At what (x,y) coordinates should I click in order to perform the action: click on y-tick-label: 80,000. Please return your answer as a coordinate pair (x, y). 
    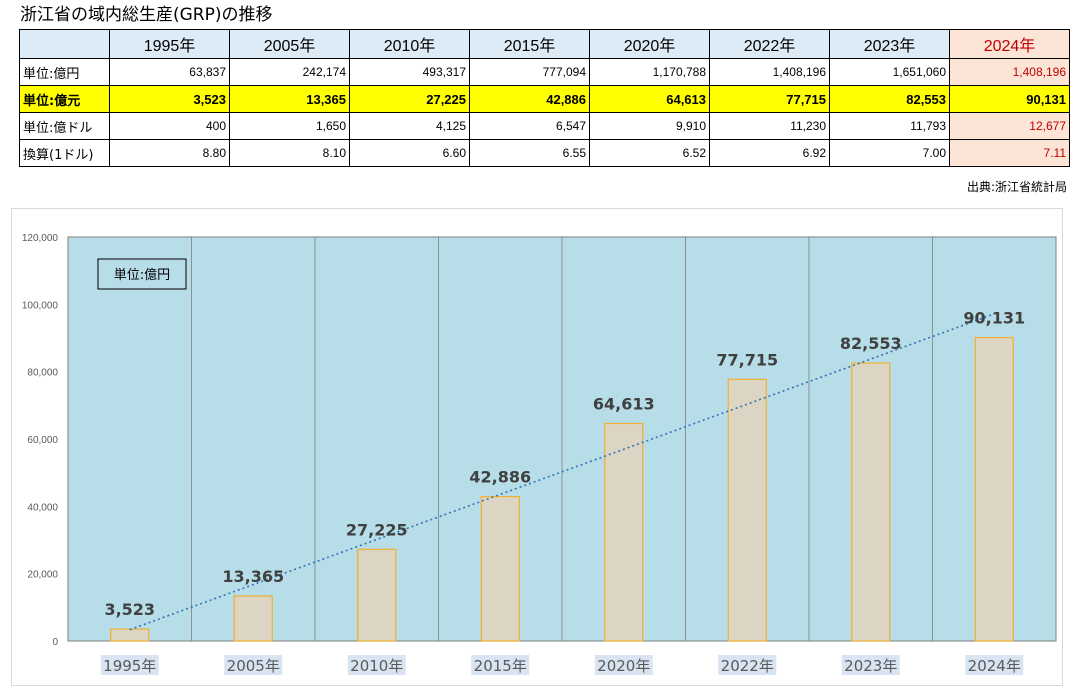
    Looking at the image, I should click on (42, 373).